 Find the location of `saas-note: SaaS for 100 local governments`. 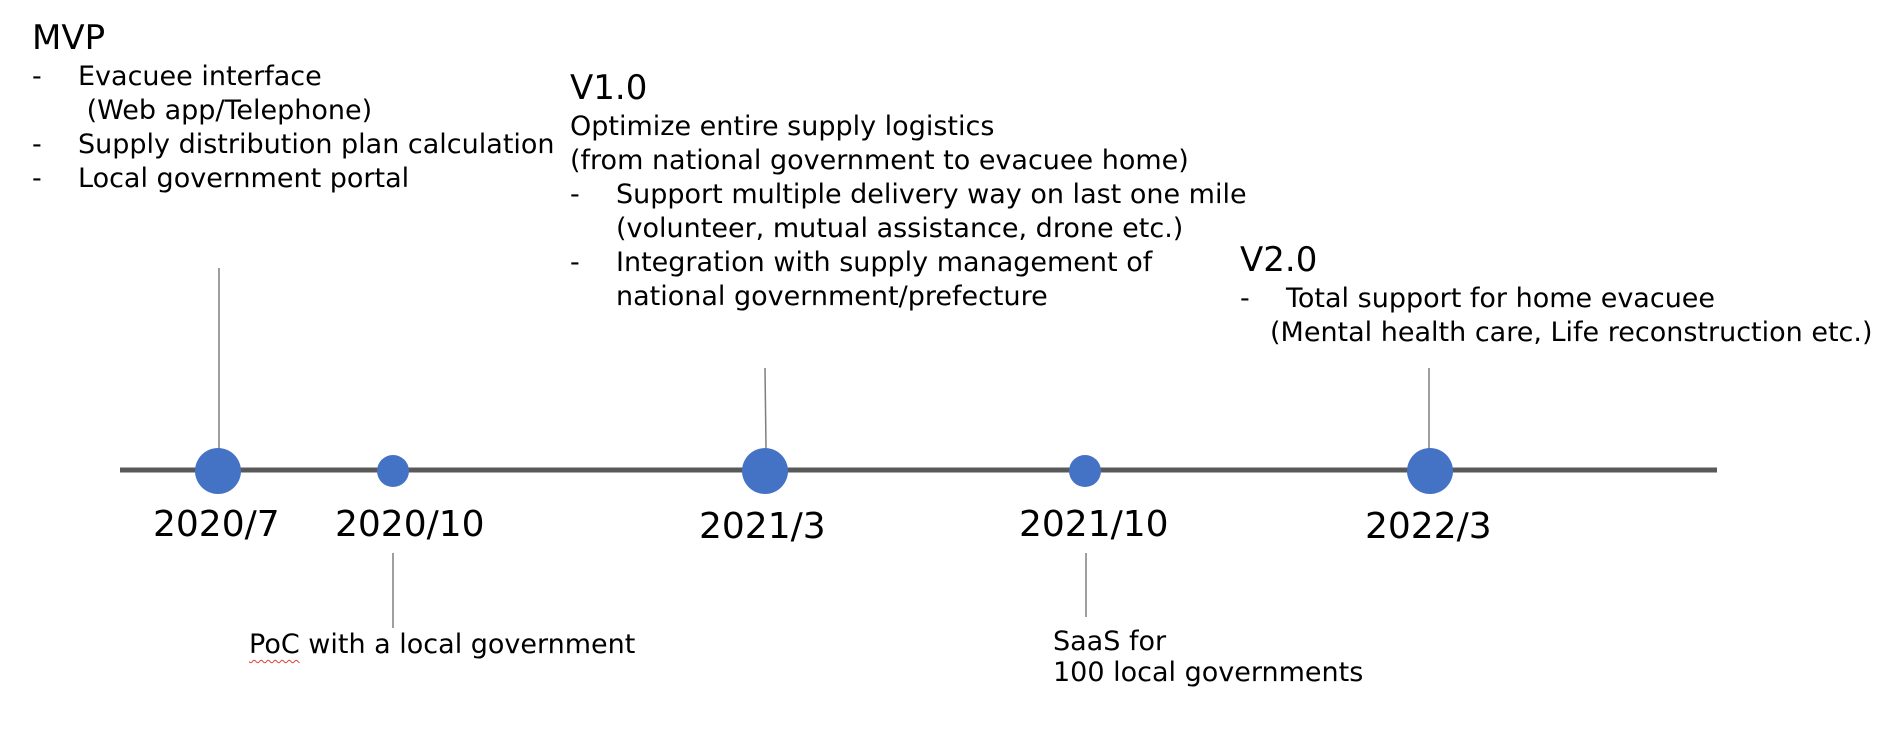

saas-note: SaaS for 100 local governments is located at coordinates (1208, 657).